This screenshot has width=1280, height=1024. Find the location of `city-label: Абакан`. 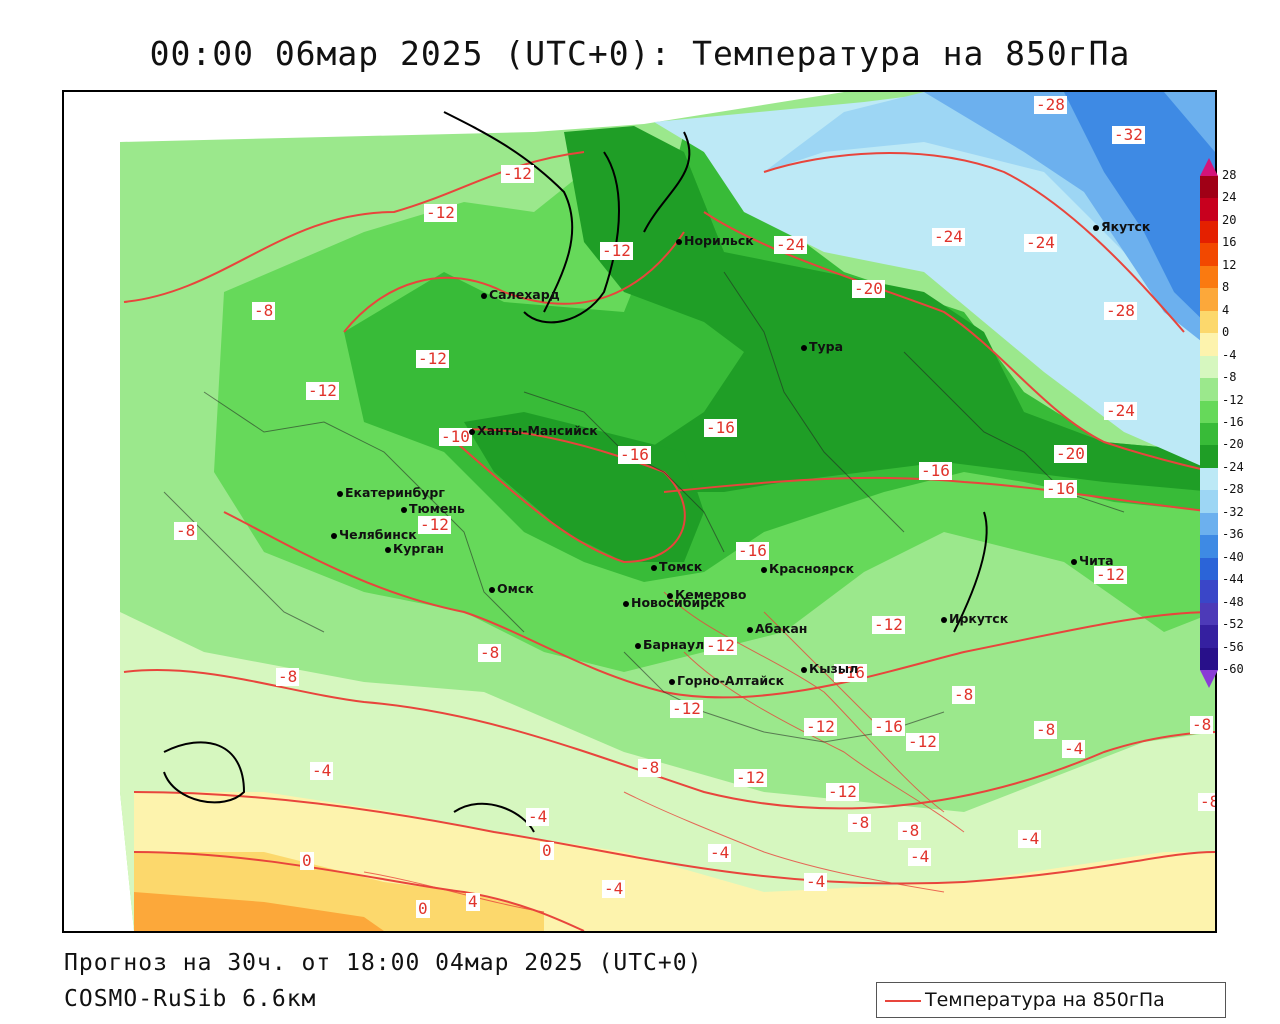

city-label: Абакан is located at coordinates (781, 628).